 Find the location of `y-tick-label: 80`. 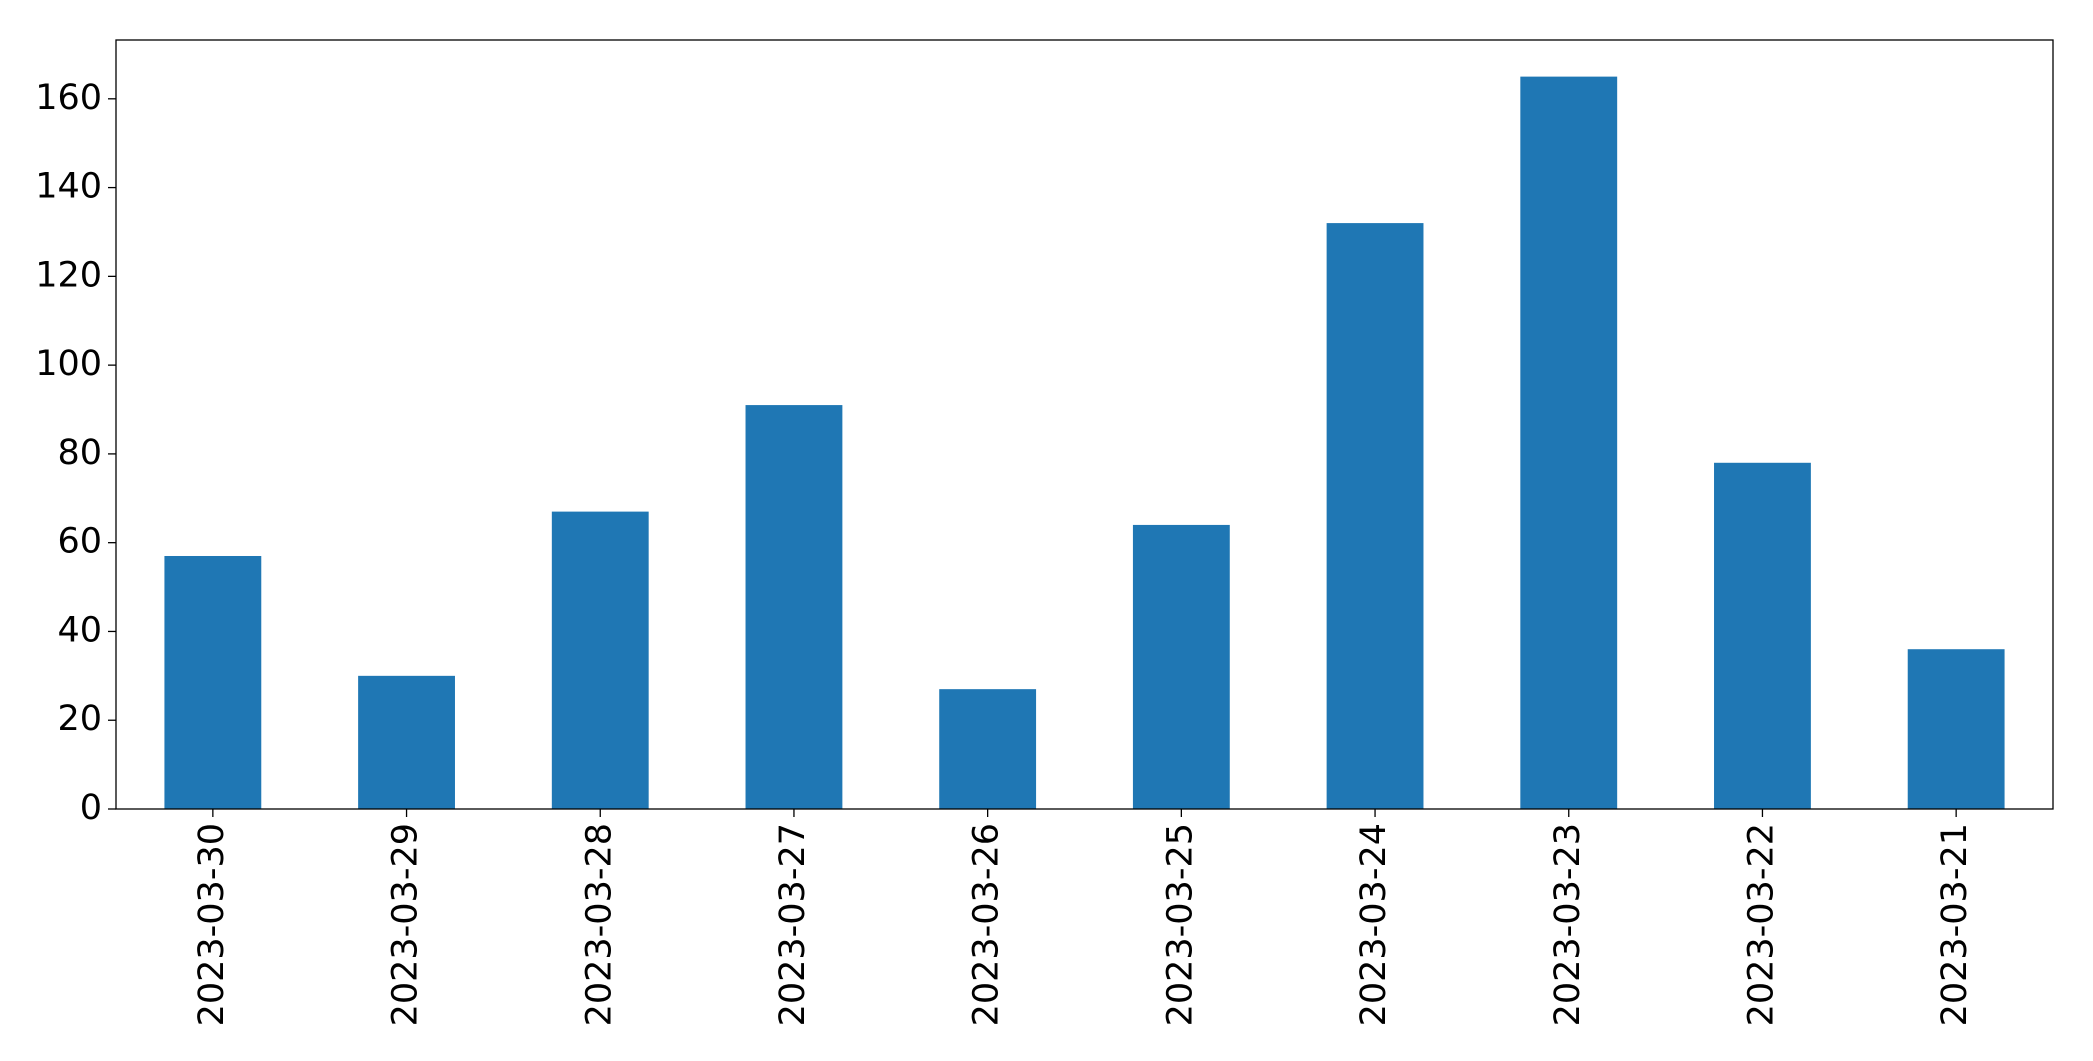

y-tick-label: 80 is located at coordinates (79, 453).